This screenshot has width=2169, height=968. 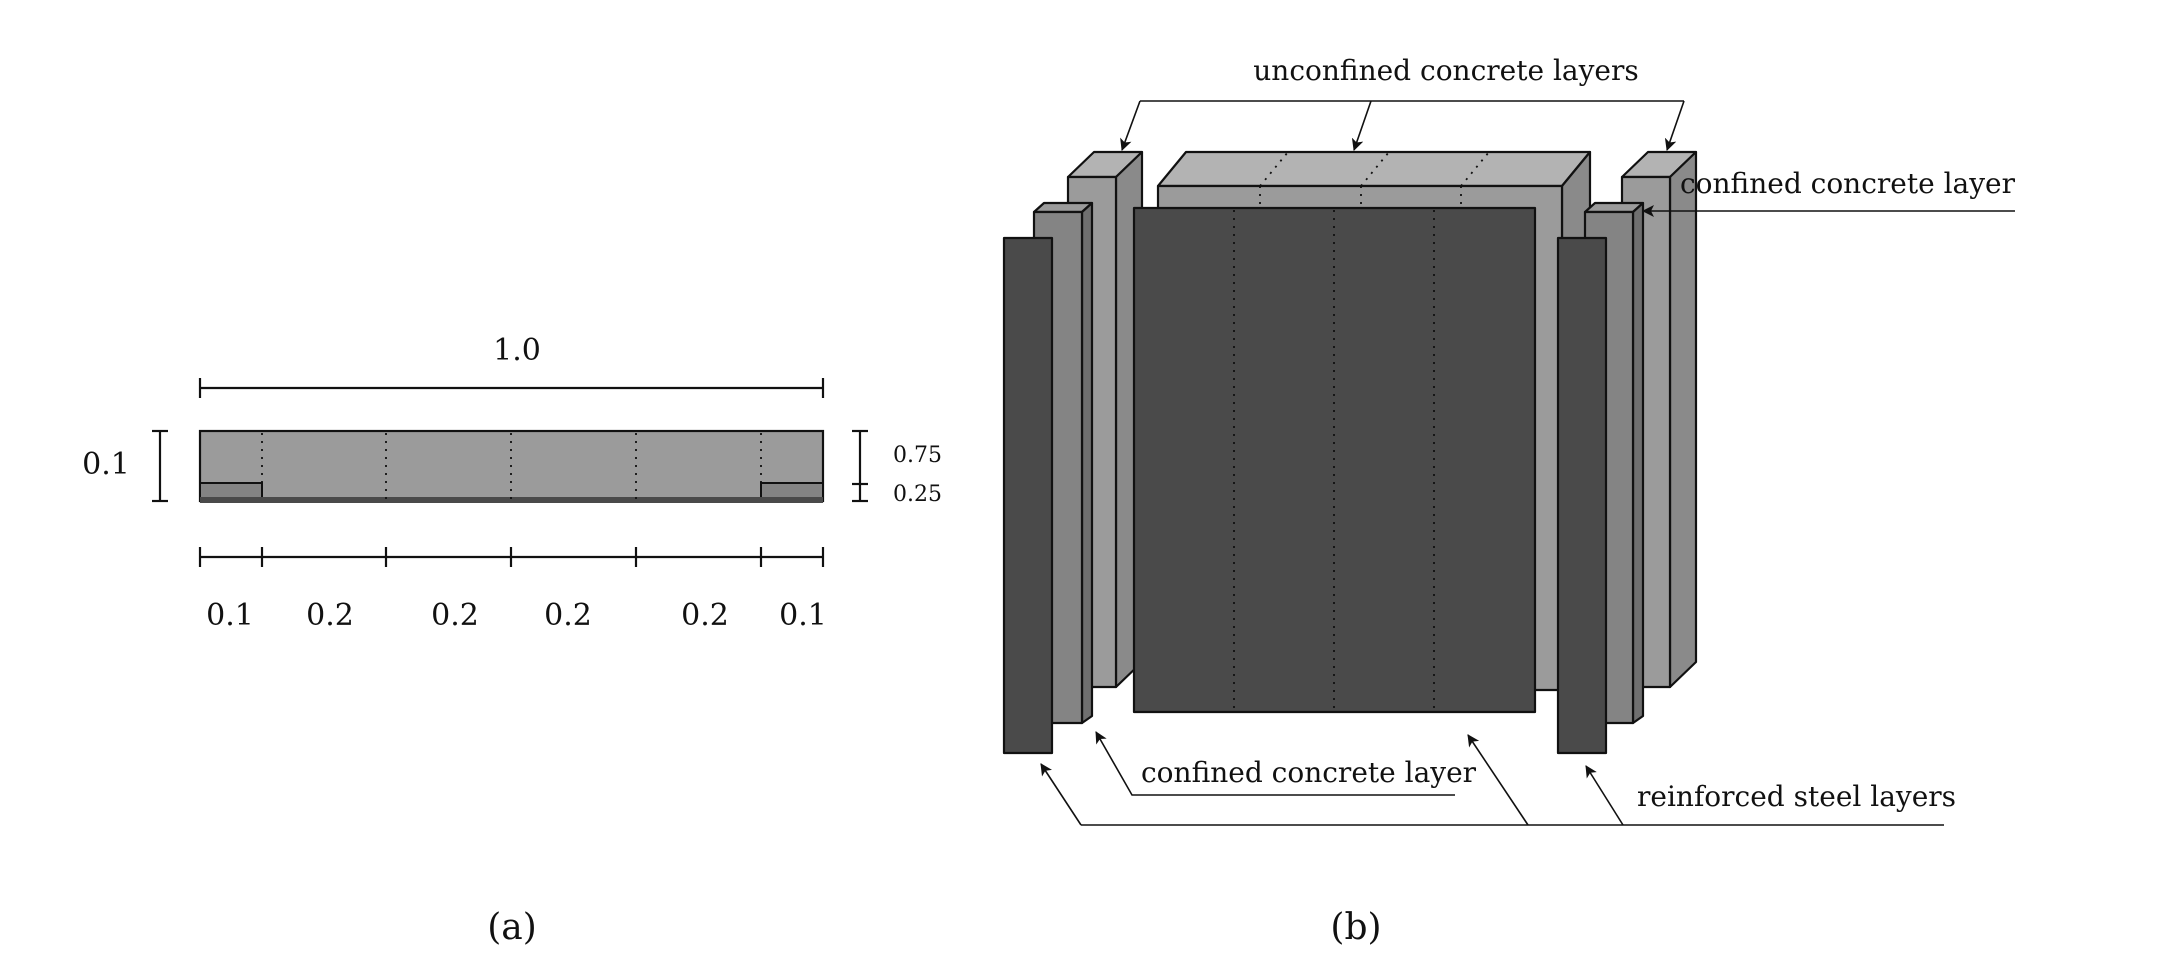 What do you see at coordinates (1796, 796) in the screenshot?
I see `steel-label: reinforced steel layers` at bounding box center [1796, 796].